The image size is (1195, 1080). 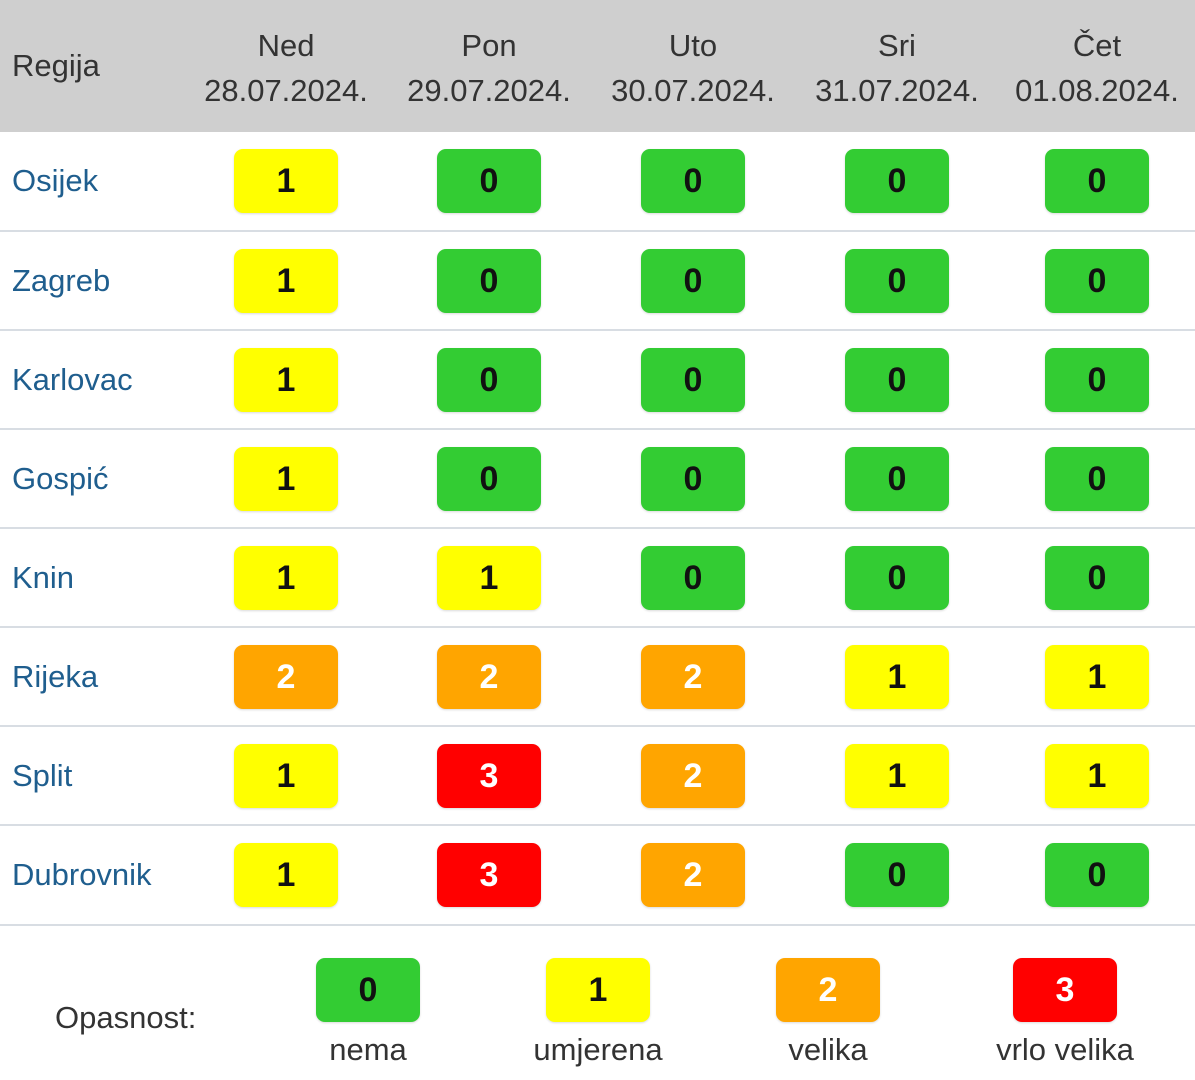 I want to click on legend-caption: vrlo velika, so click(x=1065, y=1049).